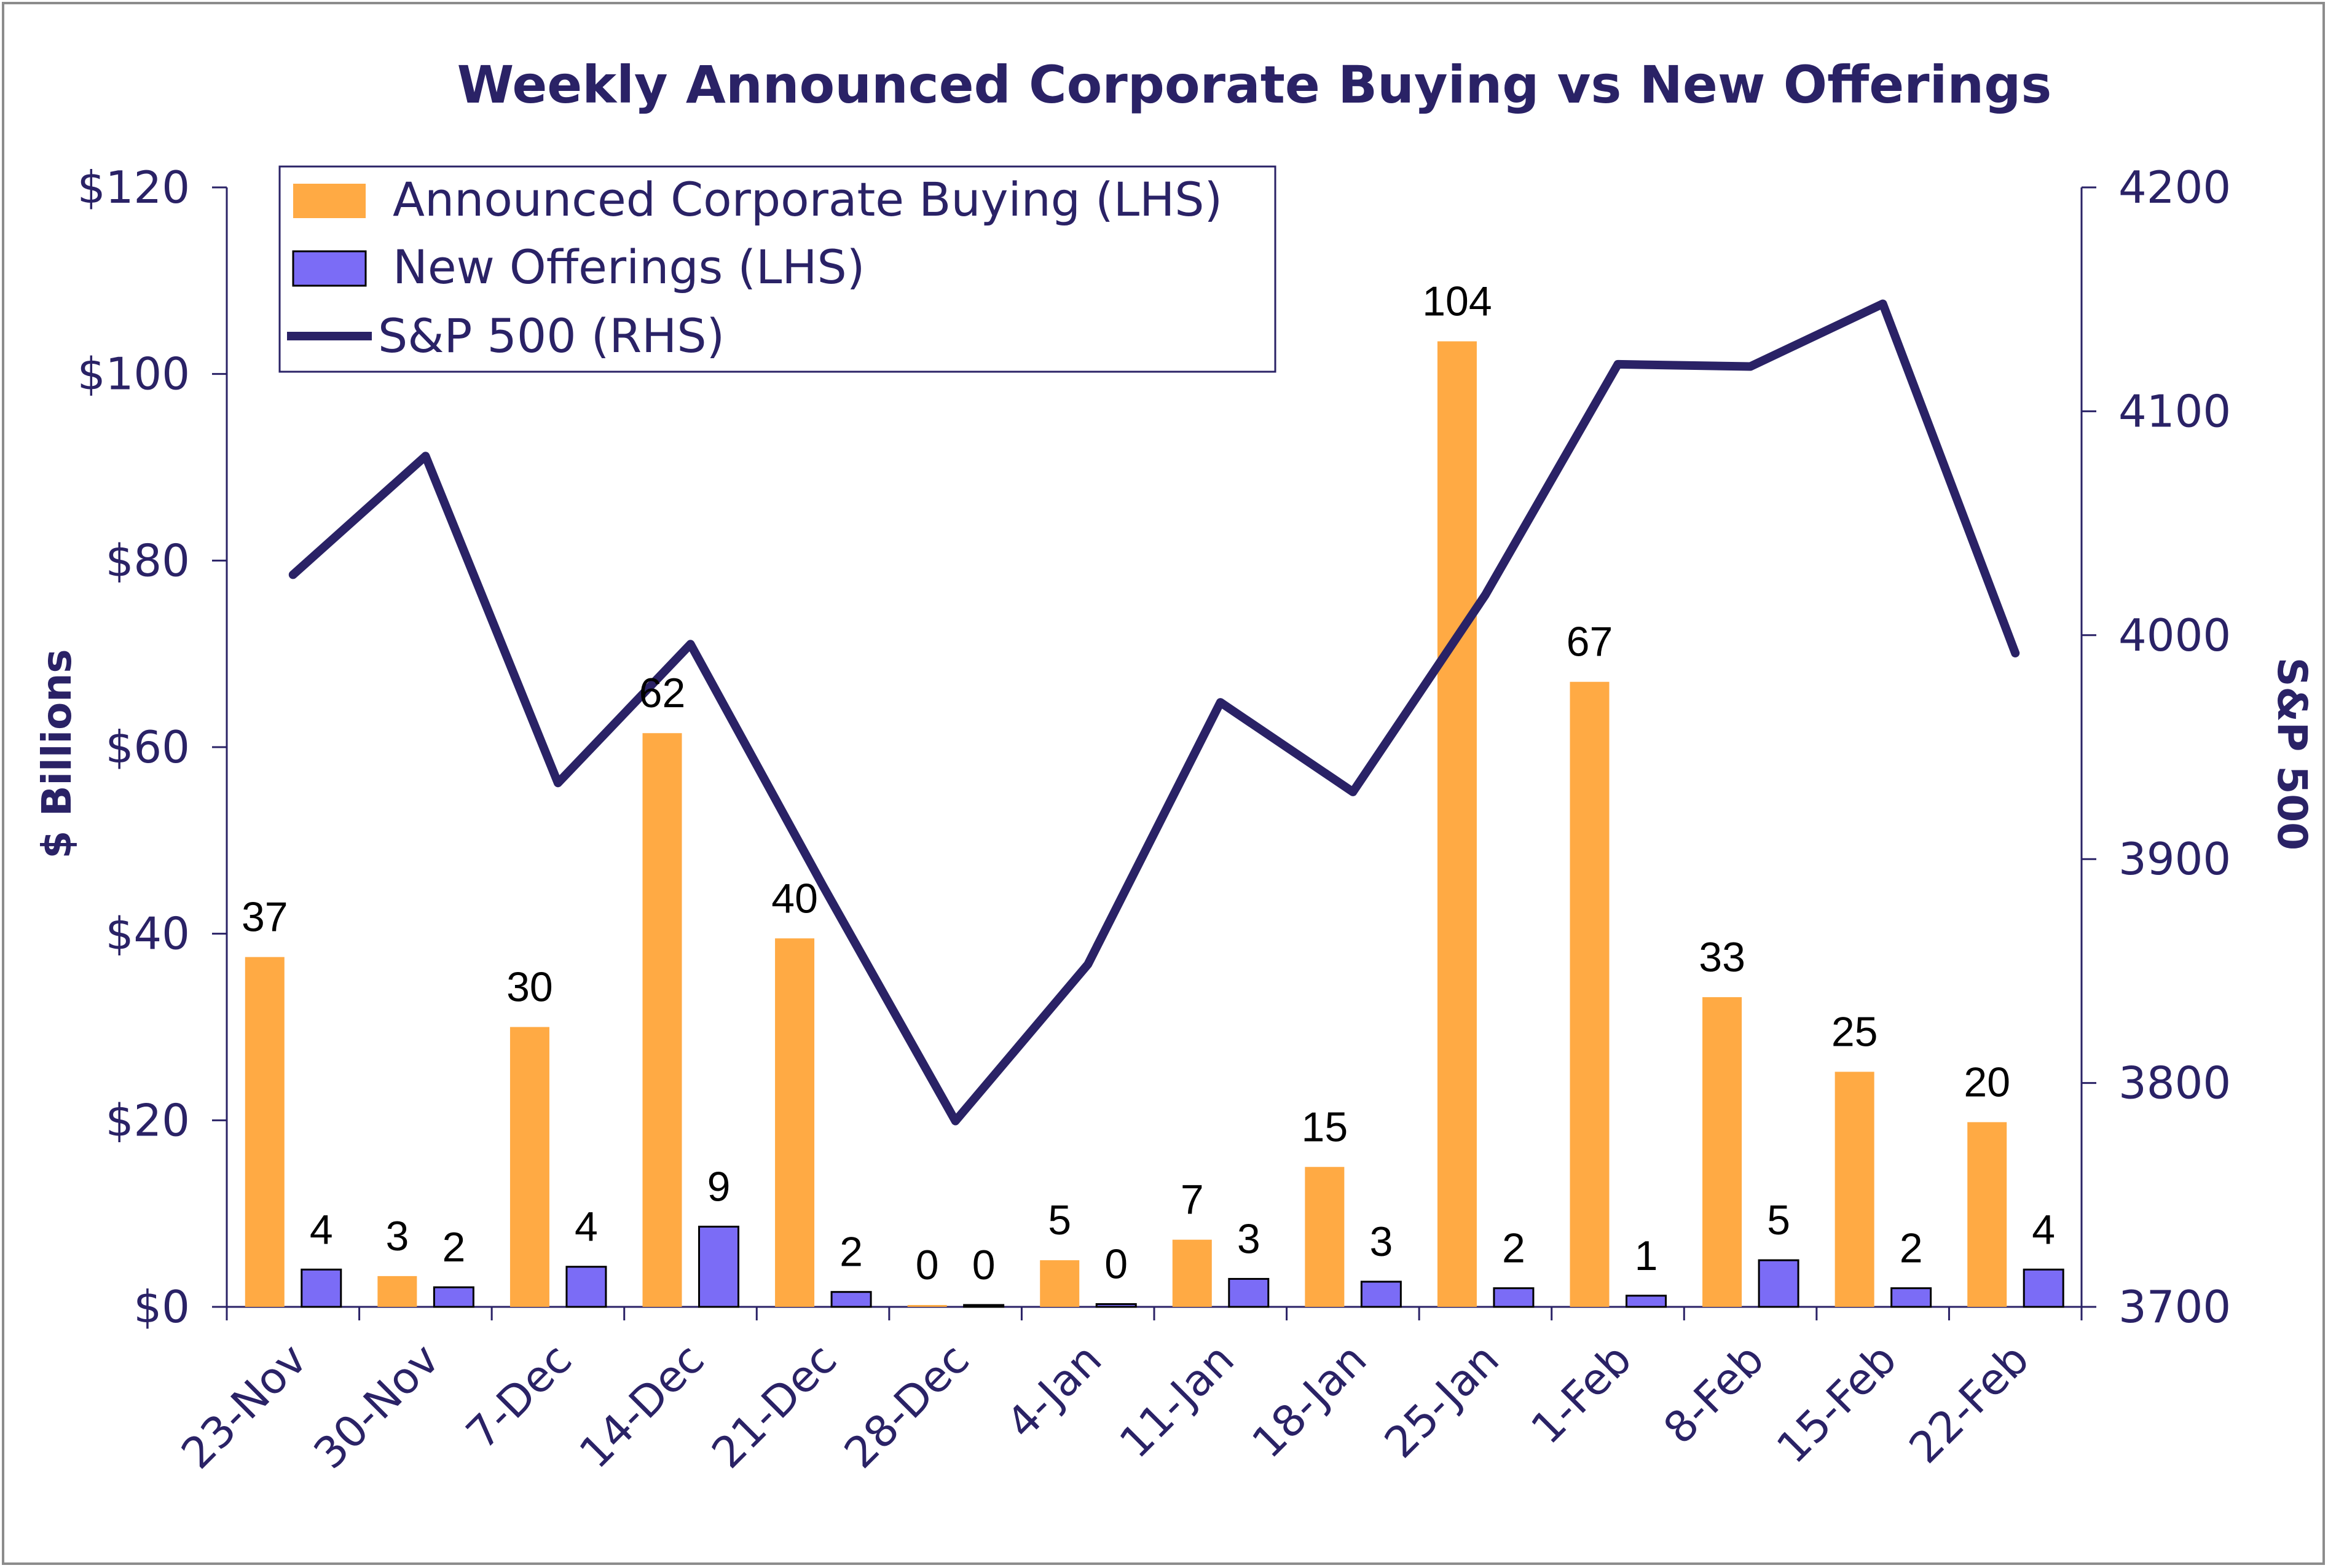  What do you see at coordinates (133, 374) in the screenshot?
I see `left-tick-label: $100` at bounding box center [133, 374].